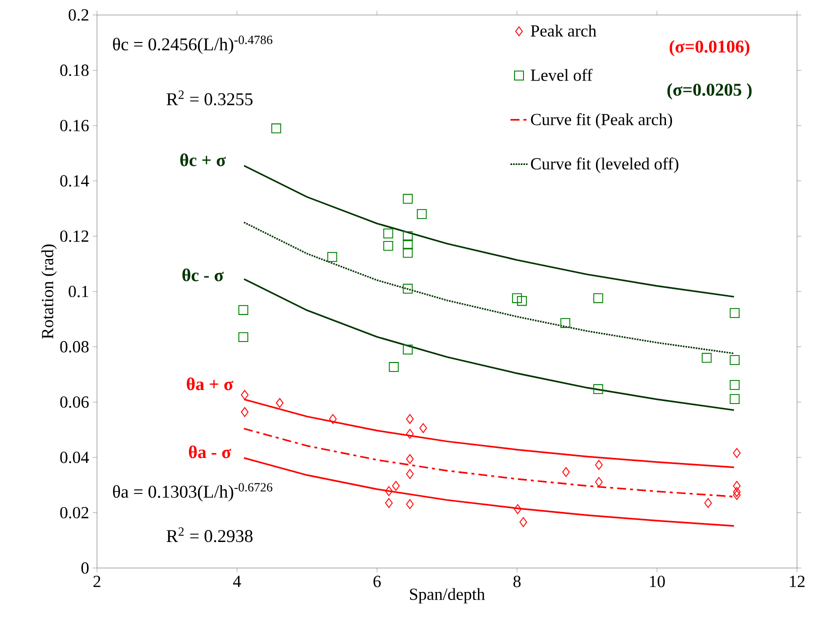 The image size is (820, 643). What do you see at coordinates (561, 74) in the screenshot?
I see `legend-label: Level off` at bounding box center [561, 74].